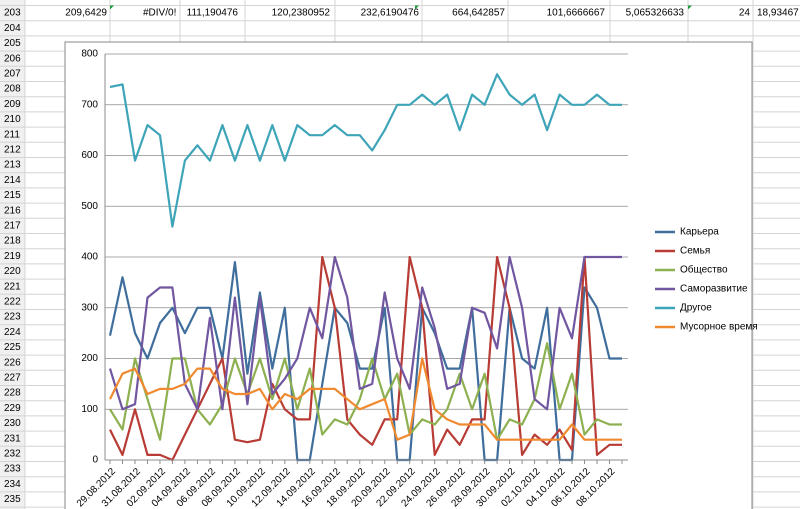 The width and height of the screenshot is (800, 509). What do you see at coordinates (89, 409) in the screenshot?
I see `y-tick-label: 100` at bounding box center [89, 409].